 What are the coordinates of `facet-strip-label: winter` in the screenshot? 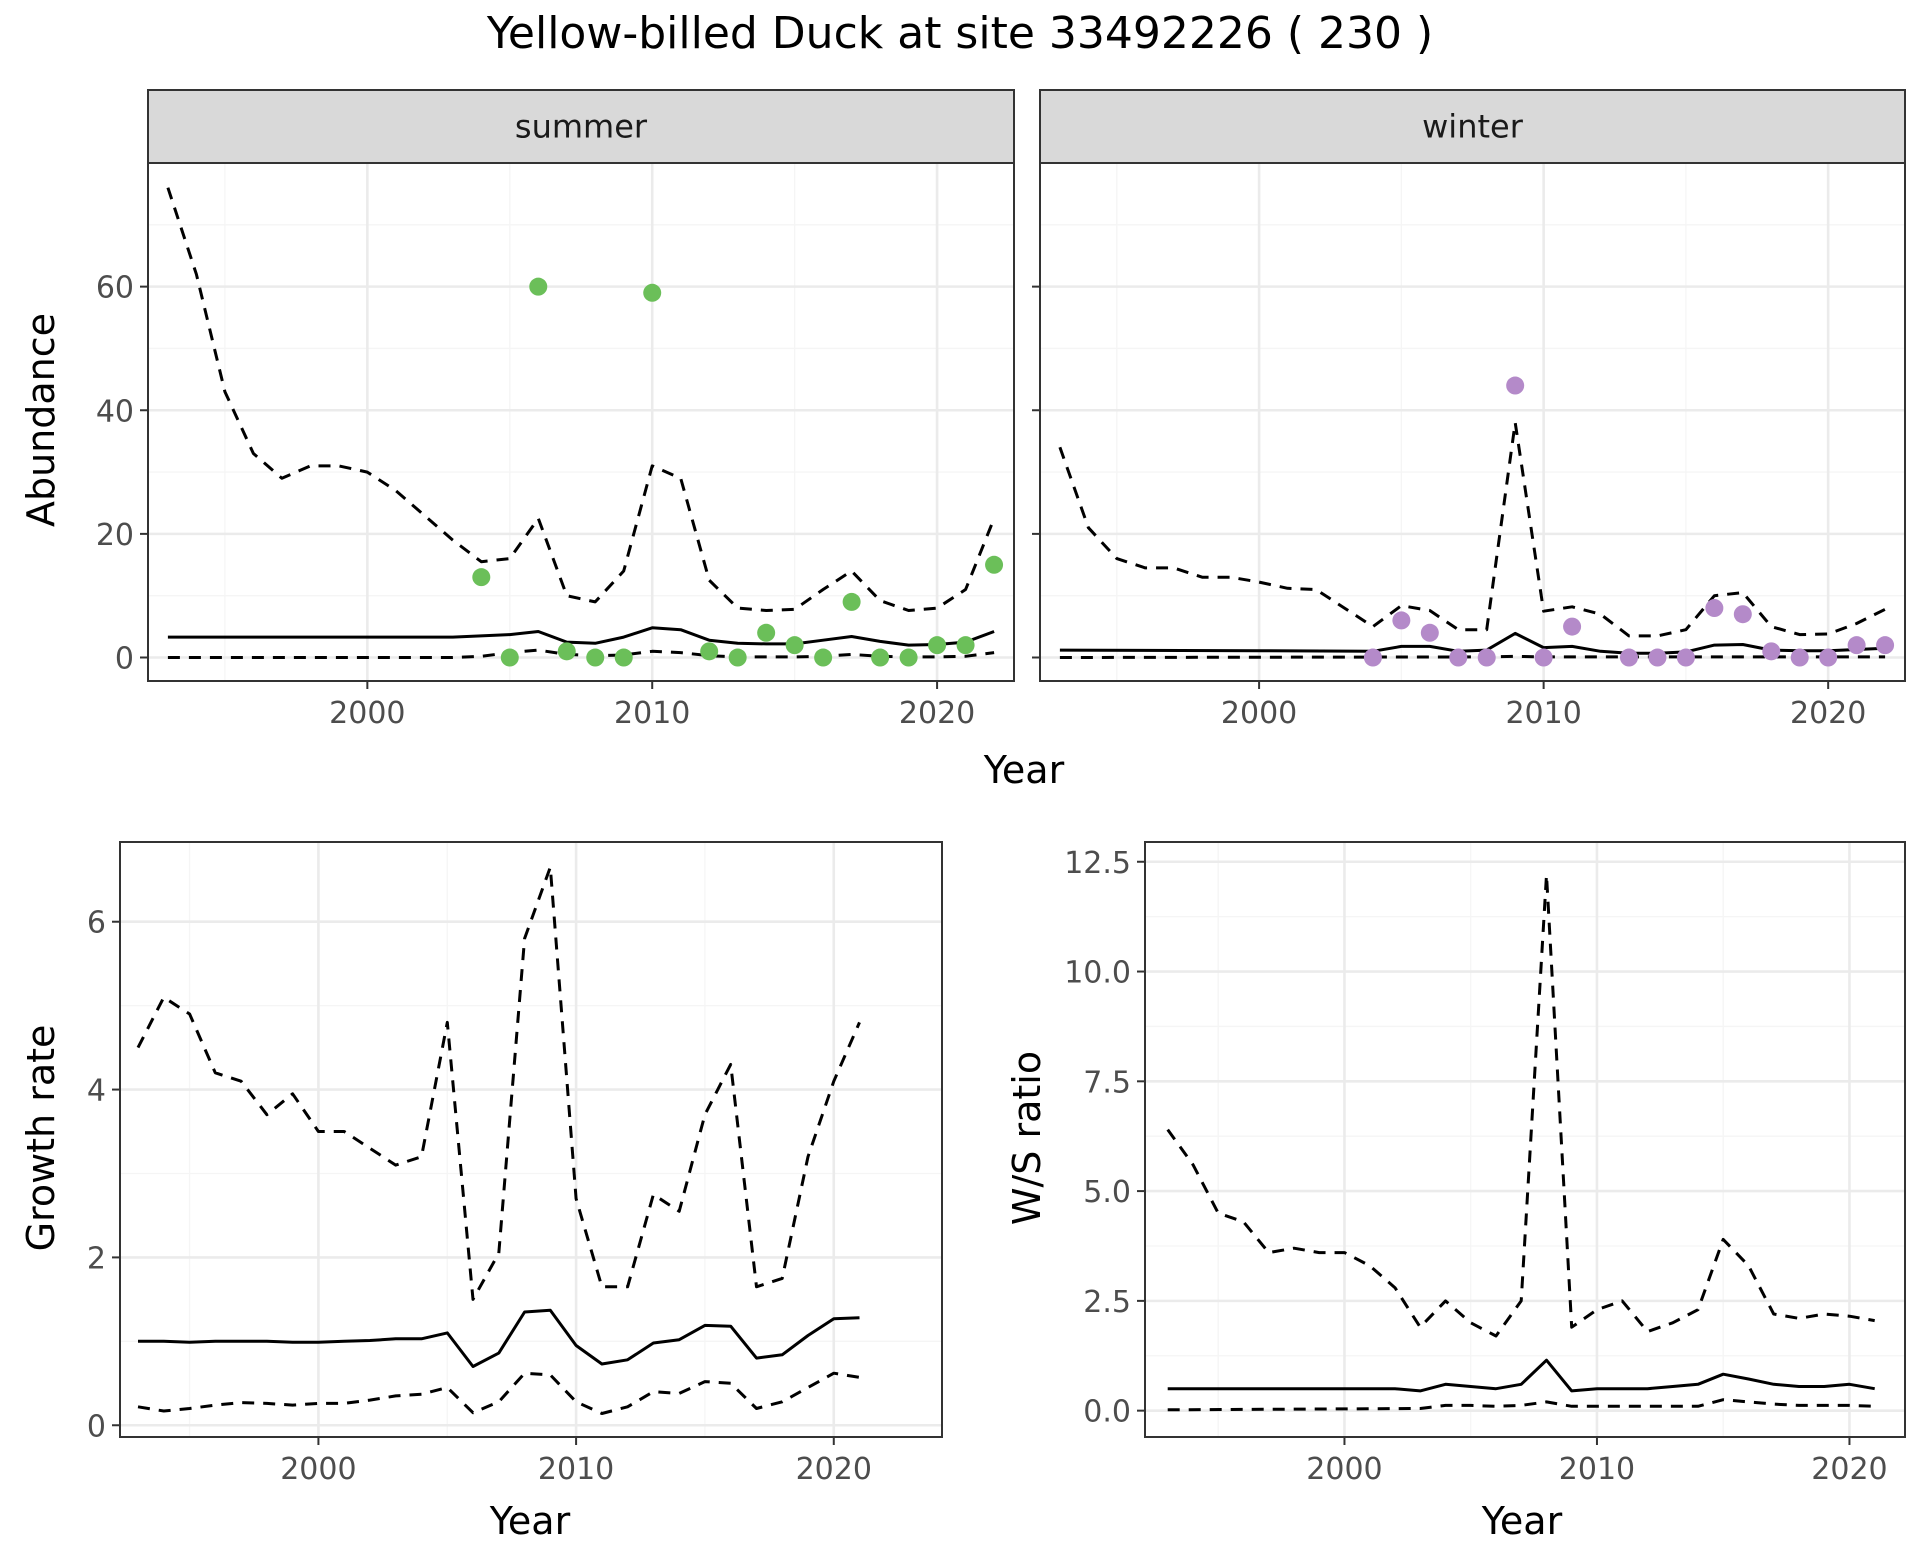 It's located at (1473, 127).